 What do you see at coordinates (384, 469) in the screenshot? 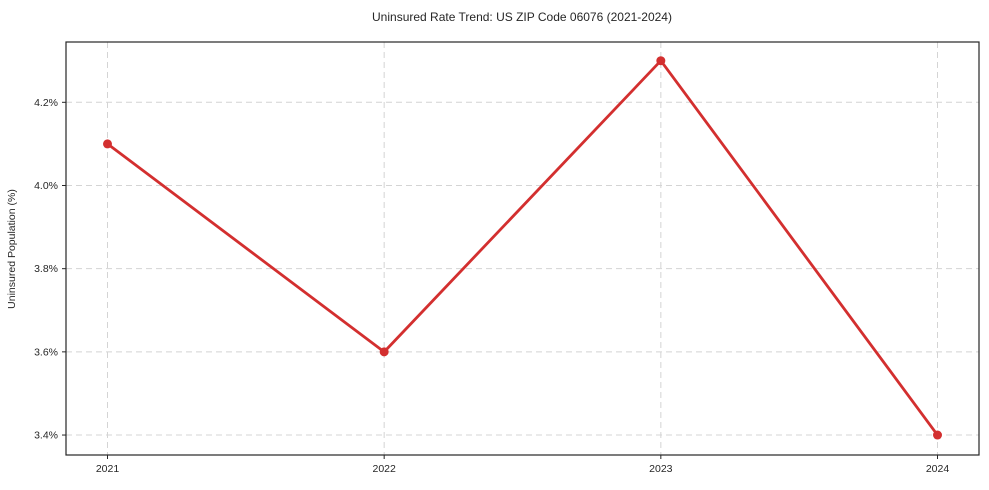
I see `x-tick-label: 2022` at bounding box center [384, 469].